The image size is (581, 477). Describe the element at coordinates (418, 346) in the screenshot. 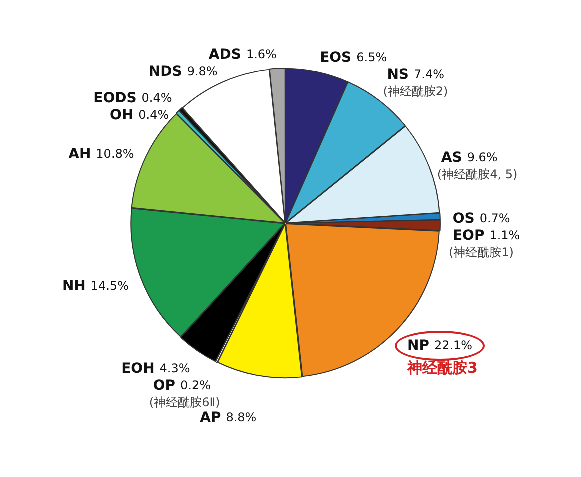

I see `slice-label: NP` at that location.